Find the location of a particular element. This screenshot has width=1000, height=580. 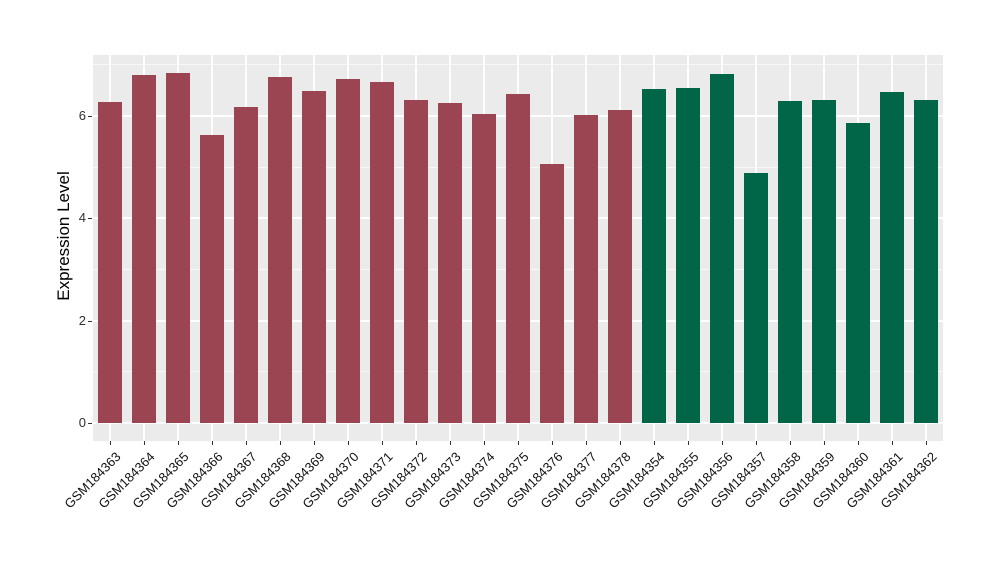

bar-GSM184369 is located at coordinates (314, 257).